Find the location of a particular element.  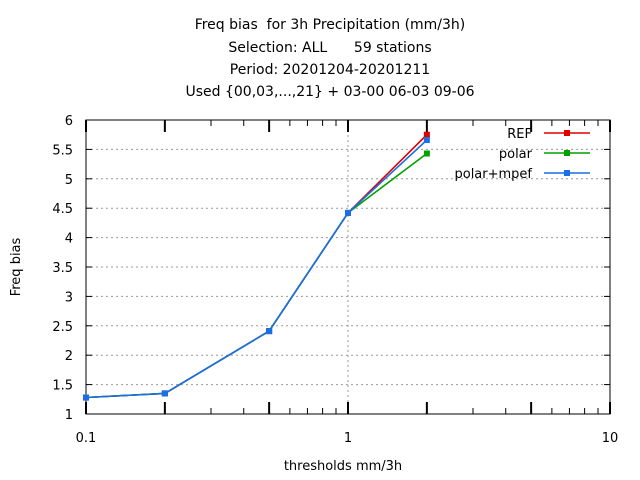

chart-title: Freq bias for 3h Precipitation (mm/3h) is located at coordinates (330, 25).